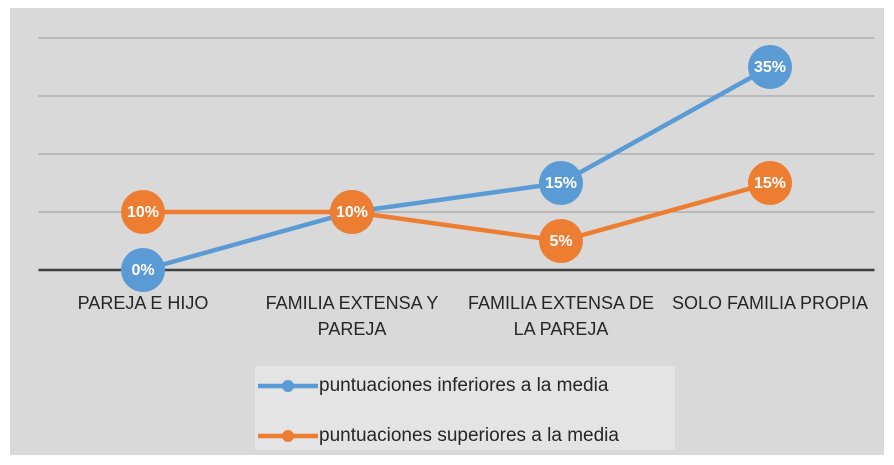 This screenshot has width=894, height=465. I want to click on data-label: 35%, so click(770, 67).